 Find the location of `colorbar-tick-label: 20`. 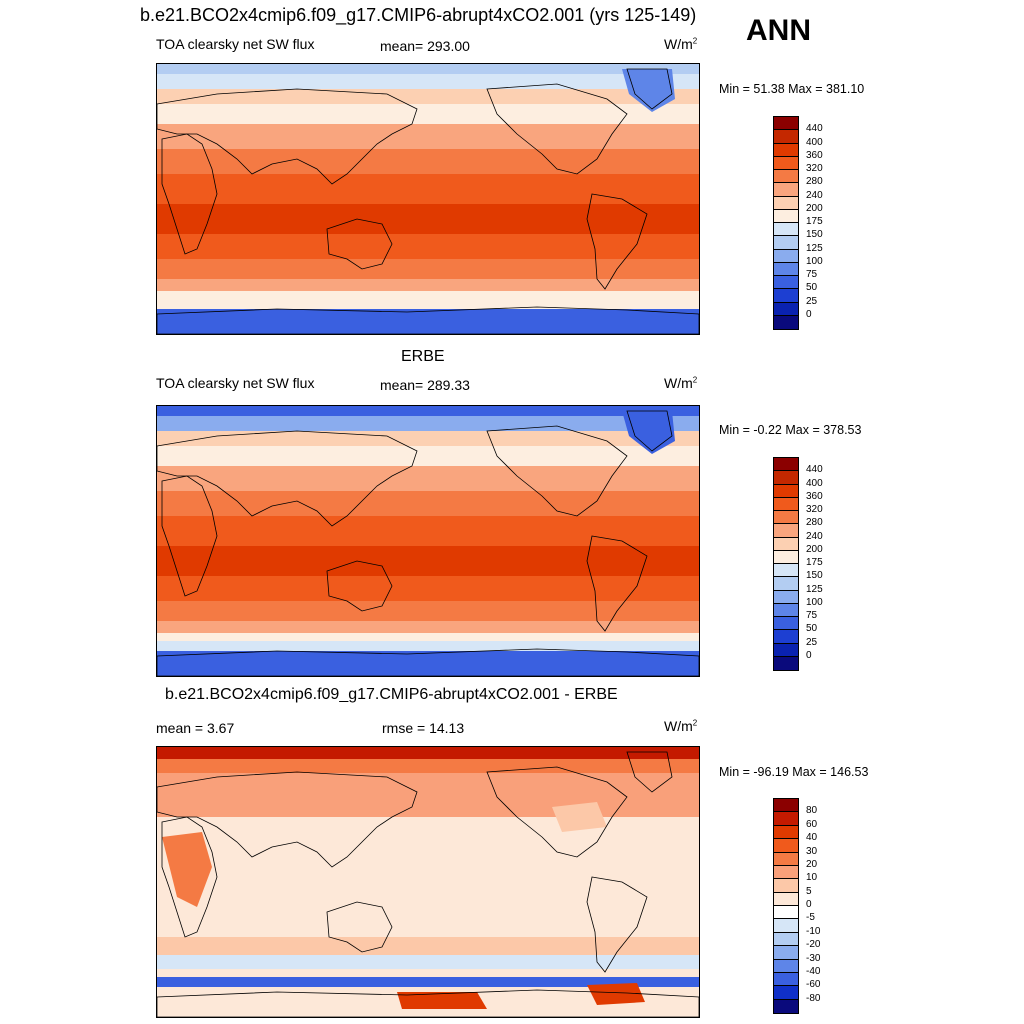

colorbar-tick-label: 20 is located at coordinates (812, 864).